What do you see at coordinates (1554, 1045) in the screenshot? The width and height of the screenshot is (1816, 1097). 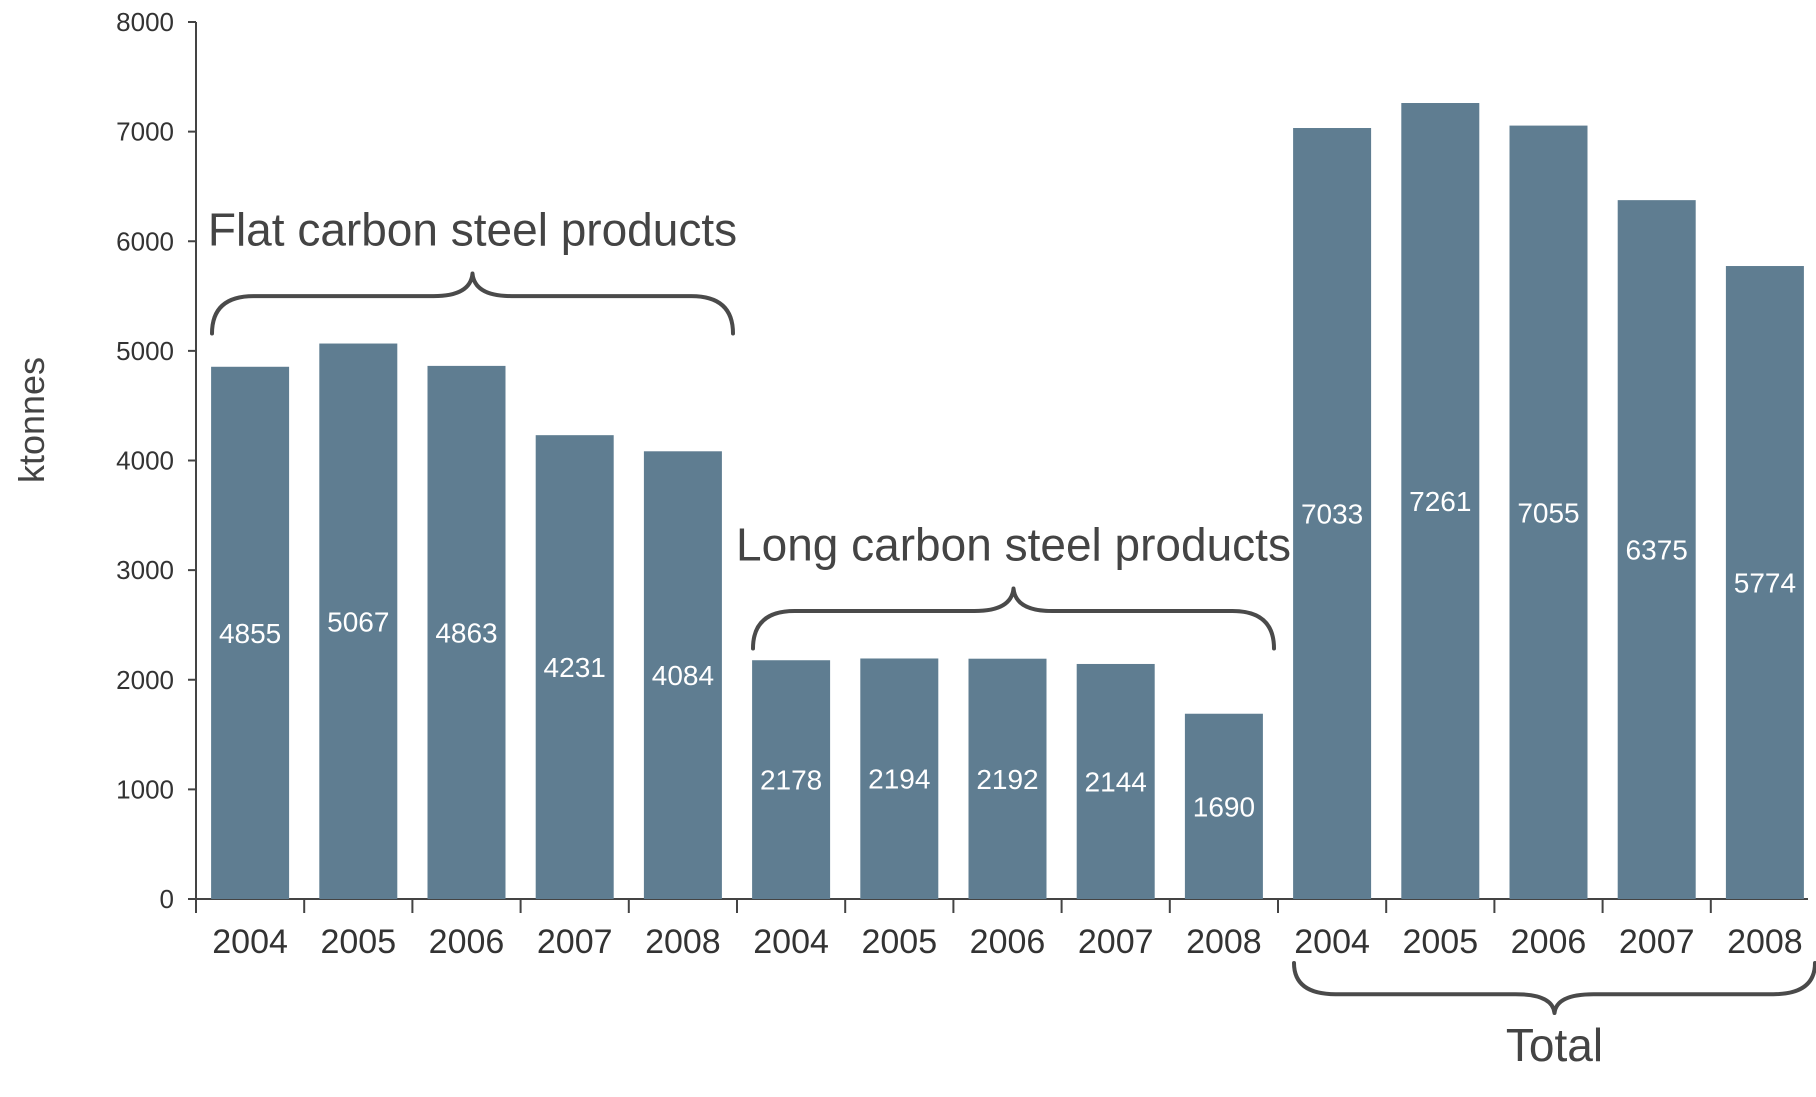 I see `group-label: Total` at bounding box center [1554, 1045].